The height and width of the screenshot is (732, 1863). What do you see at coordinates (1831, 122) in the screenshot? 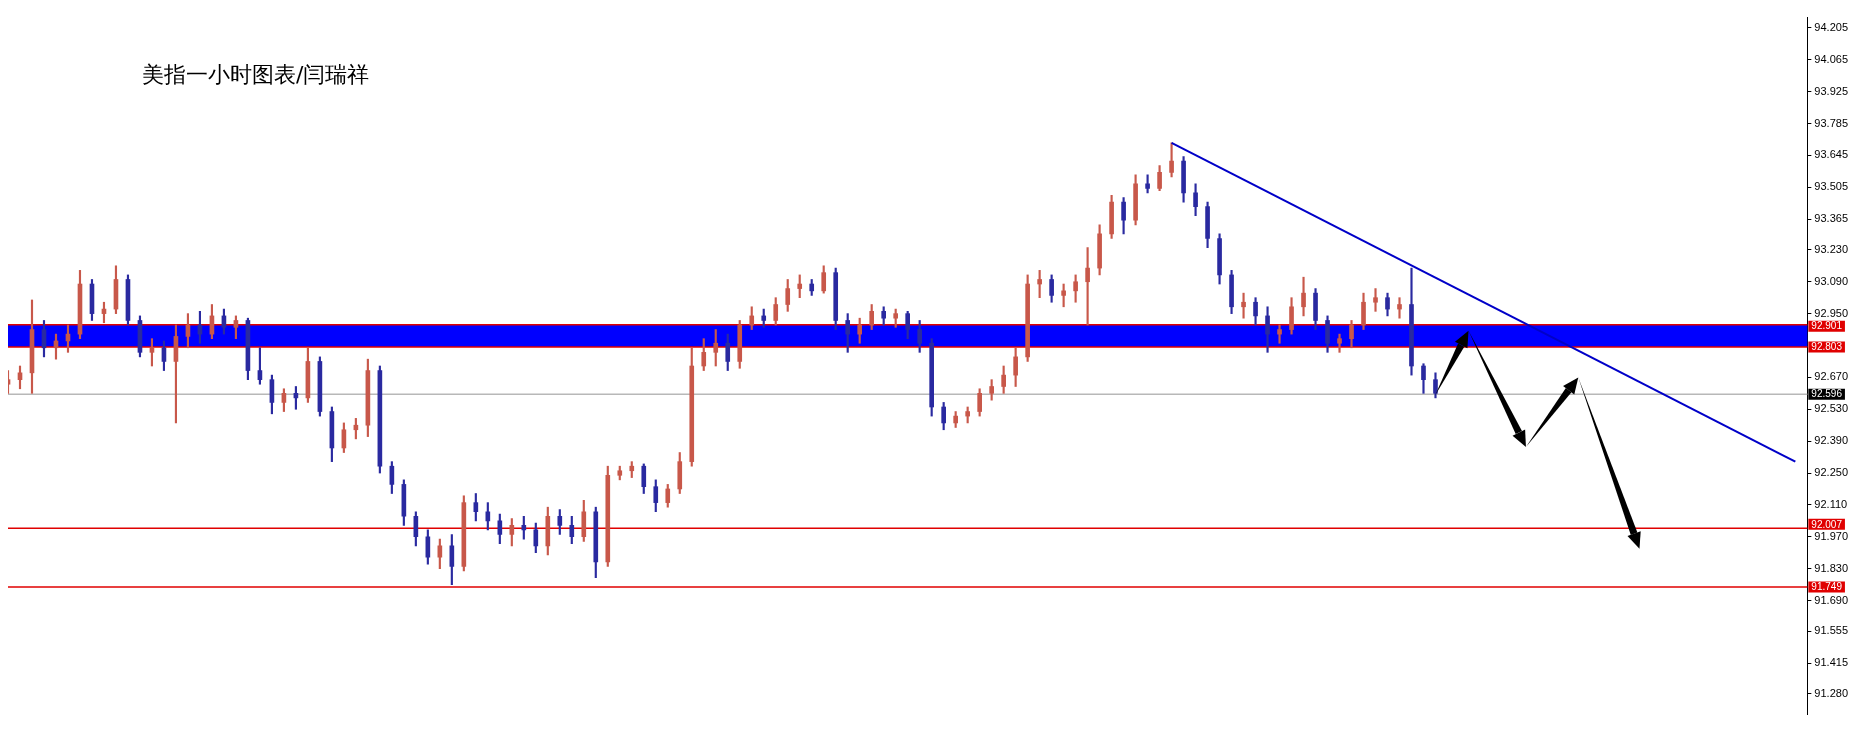
I see `y-tick-label: 93.785` at bounding box center [1831, 122].